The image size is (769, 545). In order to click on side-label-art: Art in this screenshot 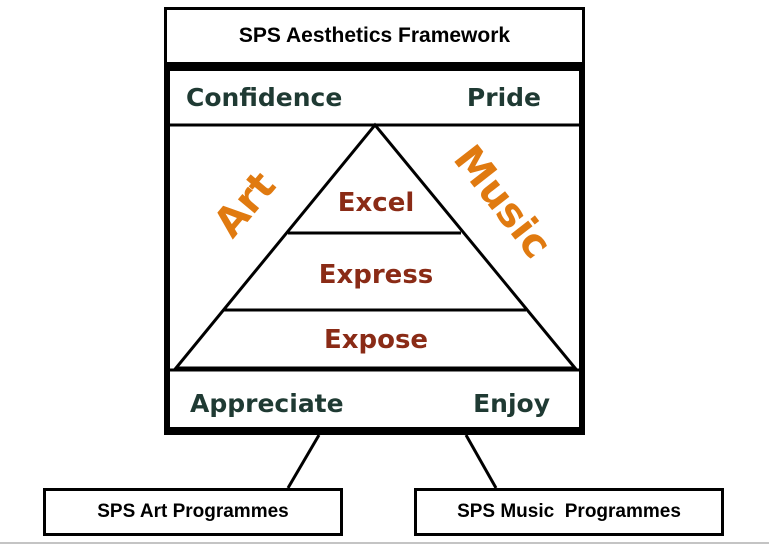, I will do `click(245, 204)`.